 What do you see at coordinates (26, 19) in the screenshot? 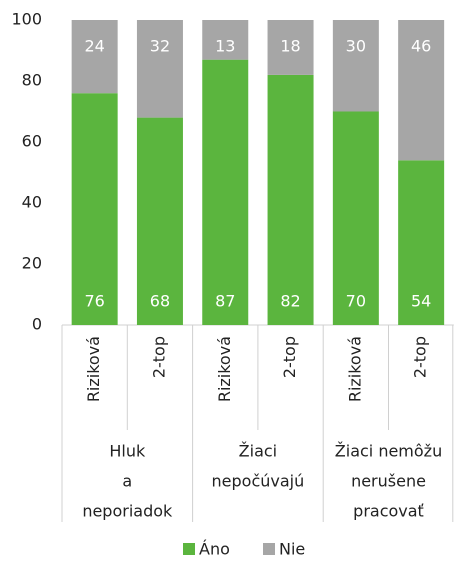
I see `y-tick-label: 100` at bounding box center [26, 19].